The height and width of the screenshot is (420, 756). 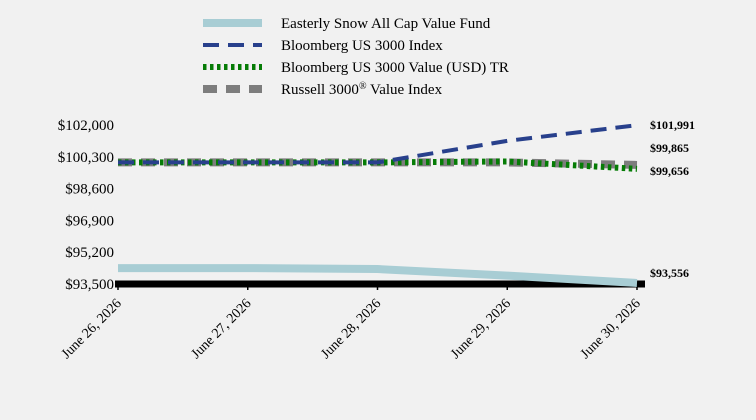 What do you see at coordinates (672, 125) in the screenshot?
I see `end-value-label: $101,991` at bounding box center [672, 125].